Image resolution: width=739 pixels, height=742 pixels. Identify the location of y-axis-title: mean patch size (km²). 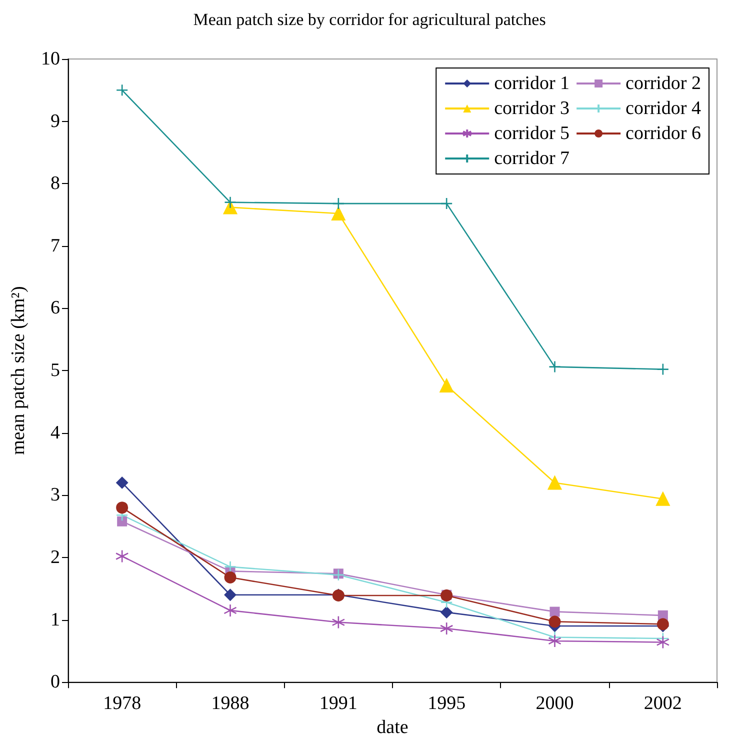
(18, 370).